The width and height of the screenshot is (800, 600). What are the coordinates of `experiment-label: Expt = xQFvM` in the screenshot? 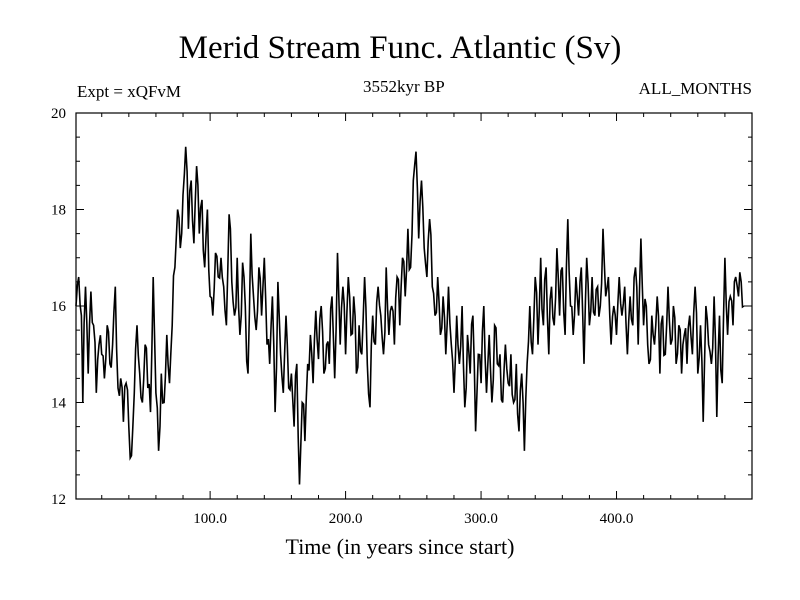 It's located at (129, 91).